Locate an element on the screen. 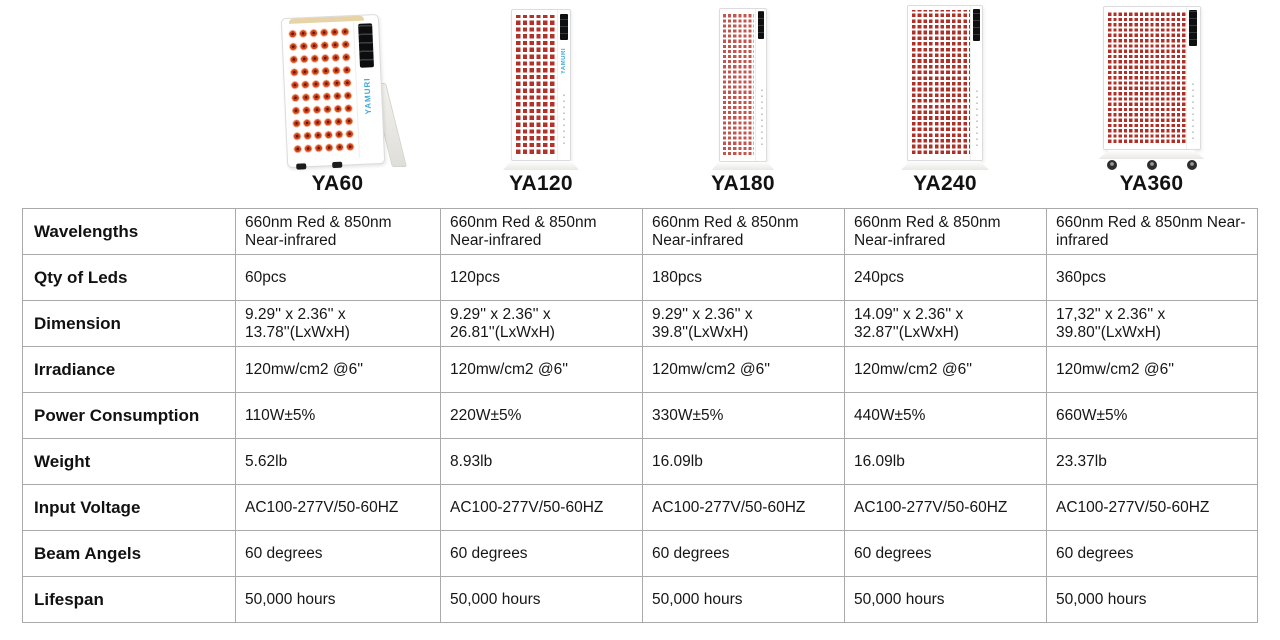  product-column-ya120: YAMURI is located at coordinates (541, 85).